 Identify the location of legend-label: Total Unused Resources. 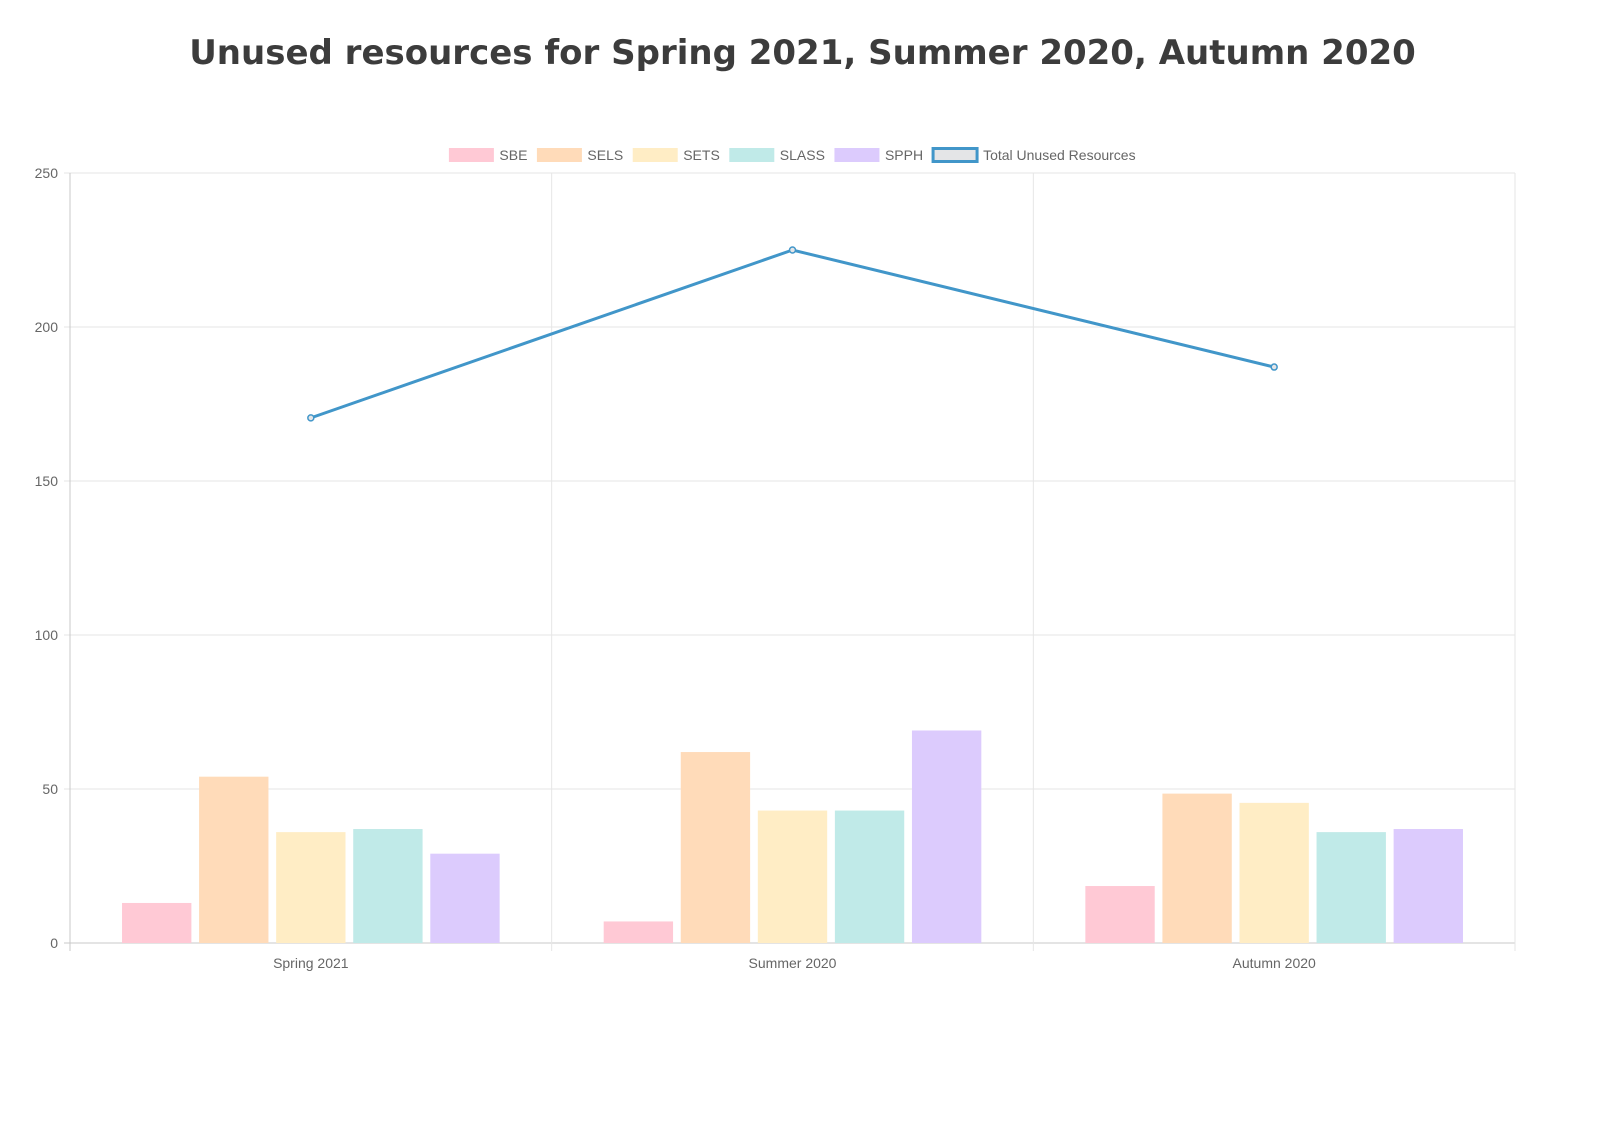
(1059, 155).